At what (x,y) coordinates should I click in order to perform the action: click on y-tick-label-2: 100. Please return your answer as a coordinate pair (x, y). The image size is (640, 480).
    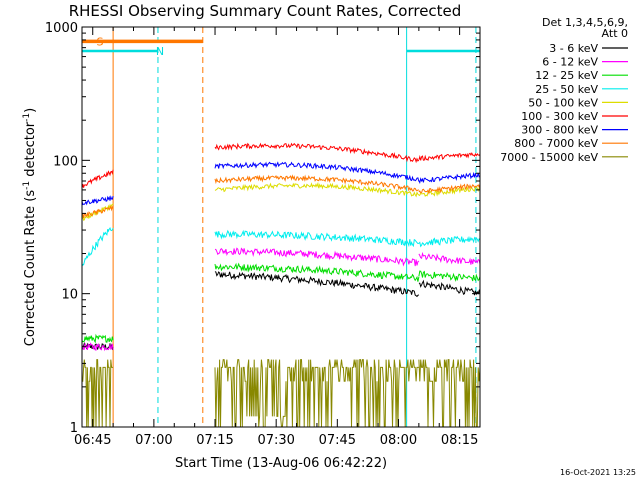
    Looking at the image, I should click on (65, 161).